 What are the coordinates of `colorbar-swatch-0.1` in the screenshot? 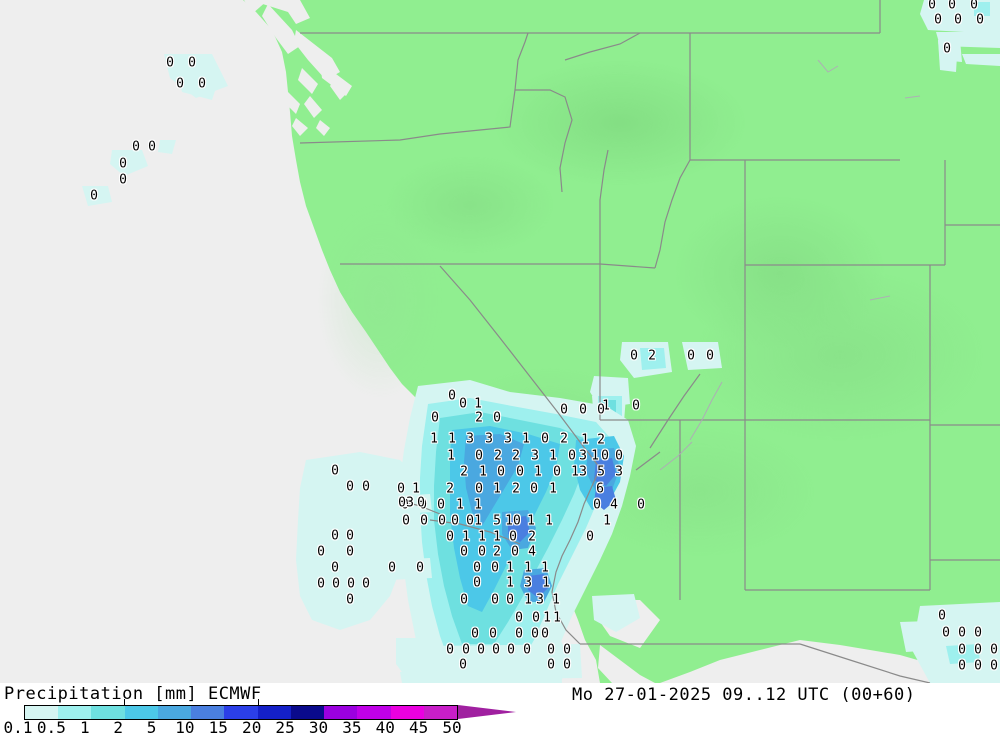 It's located at (42, 712).